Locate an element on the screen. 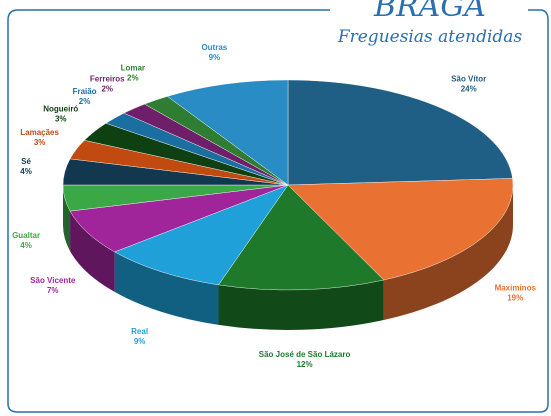  value-label: 19% is located at coordinates (515, 297).